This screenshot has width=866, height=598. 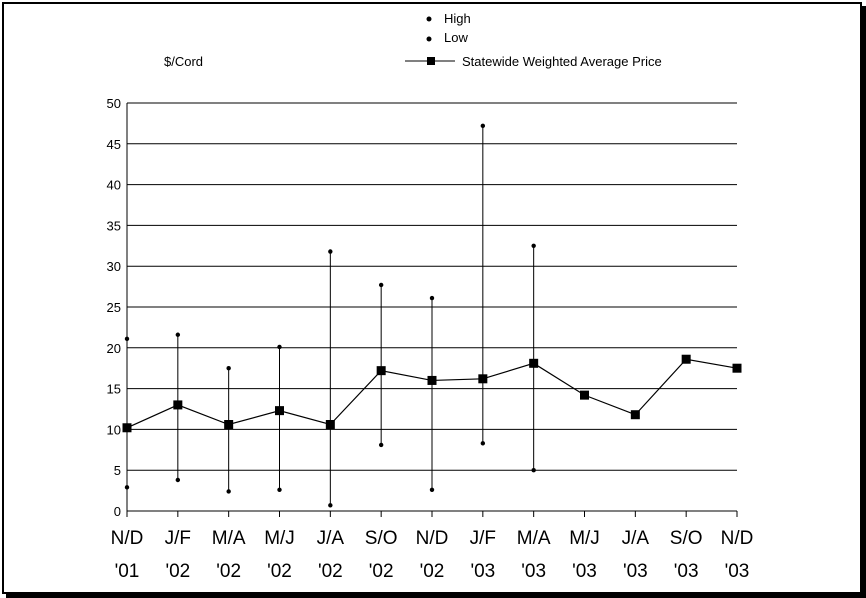 What do you see at coordinates (183, 61) in the screenshot?
I see `y-axis-unit-label: $/Cord` at bounding box center [183, 61].